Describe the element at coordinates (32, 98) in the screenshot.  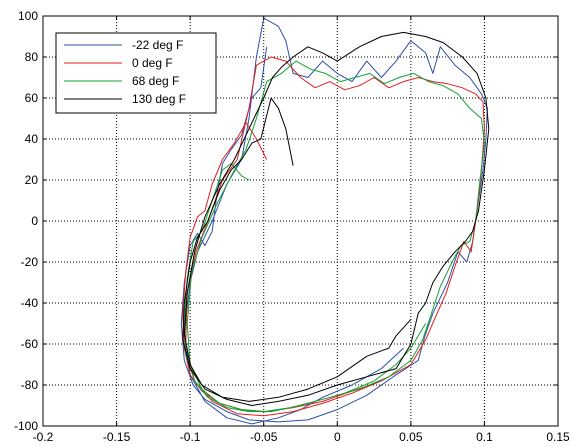
I see `y-tick-label: 60` at that location.